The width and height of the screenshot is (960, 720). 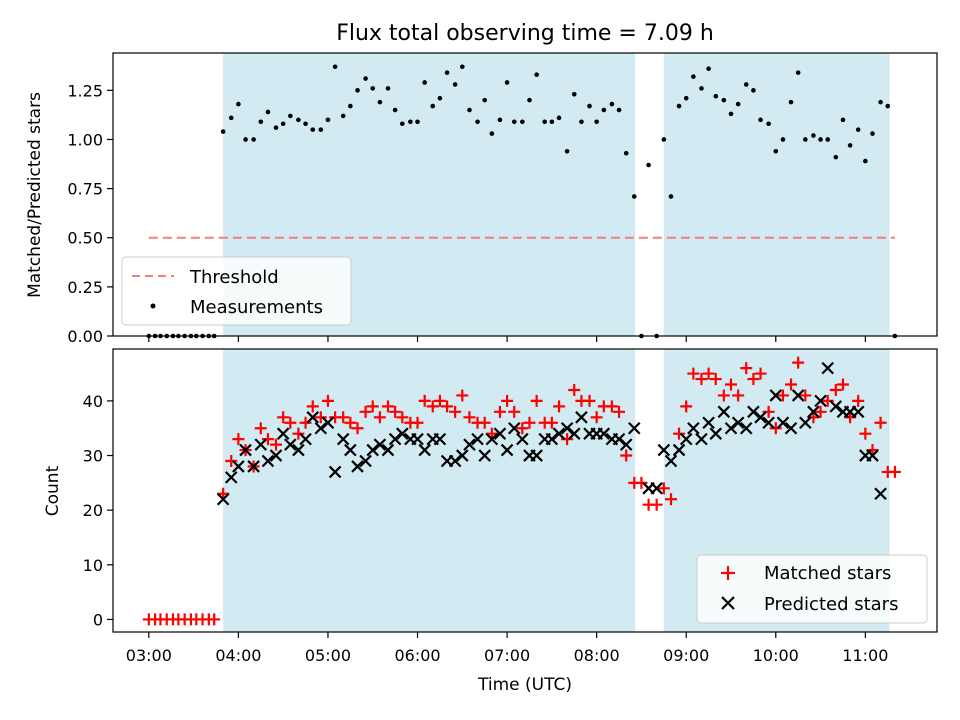 I want to click on matched-legend-label: Matched stars, so click(x=827, y=573).